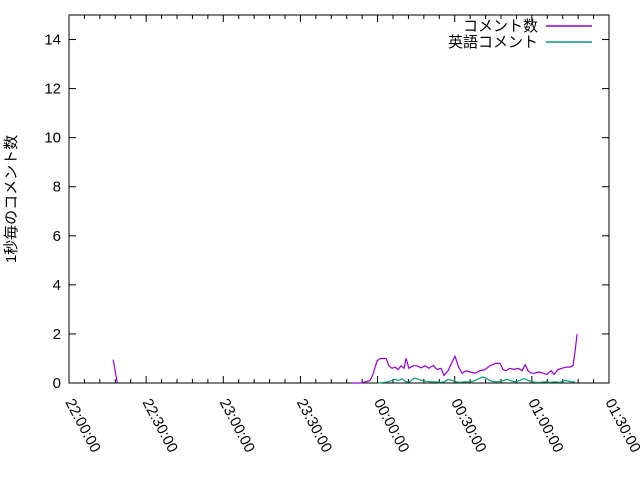  Describe the element at coordinates (314, 426) in the screenshot. I see `x-tick-label: 23:30:00` at that location.